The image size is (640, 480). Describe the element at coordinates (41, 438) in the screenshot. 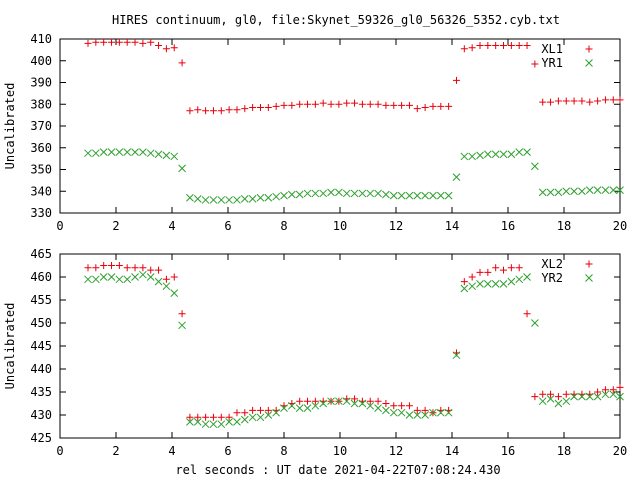

I see `y-tick-label: 425` at that location.